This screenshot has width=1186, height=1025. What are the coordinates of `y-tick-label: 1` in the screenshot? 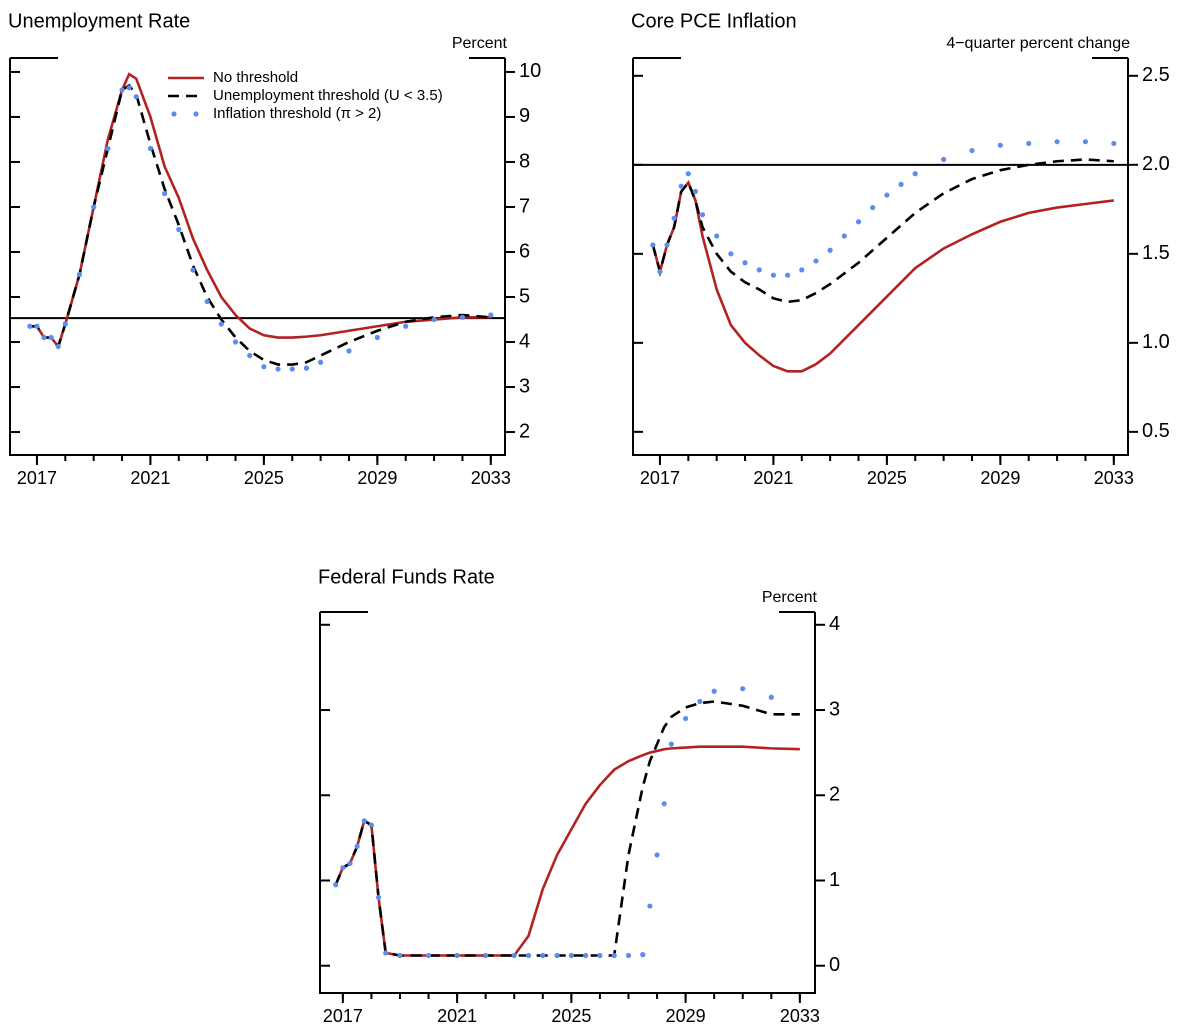 It's located at (834, 880).